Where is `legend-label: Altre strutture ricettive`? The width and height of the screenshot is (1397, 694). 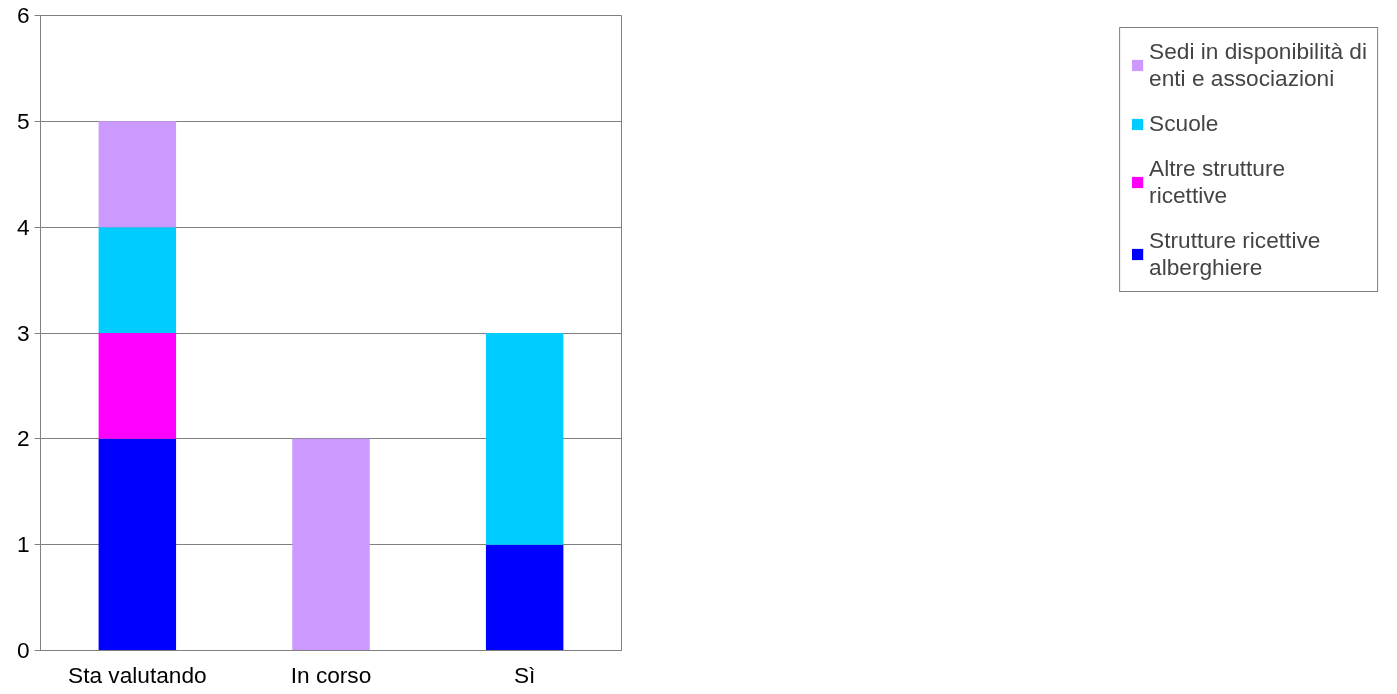
legend-label: Altre strutture ricettive is located at coordinates (1217, 182).